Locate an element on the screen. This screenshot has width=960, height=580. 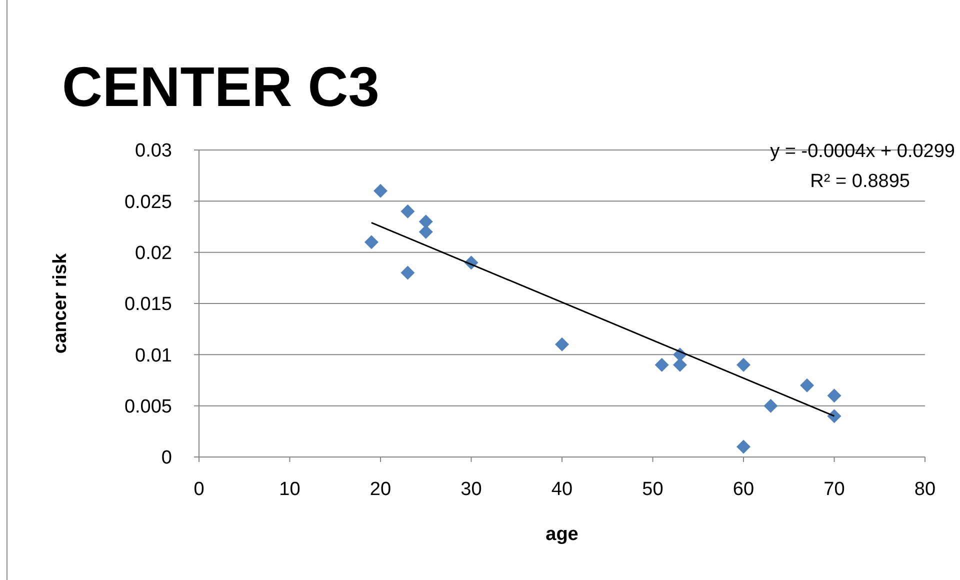
y-tick-label: 0.02 is located at coordinates (153, 253).